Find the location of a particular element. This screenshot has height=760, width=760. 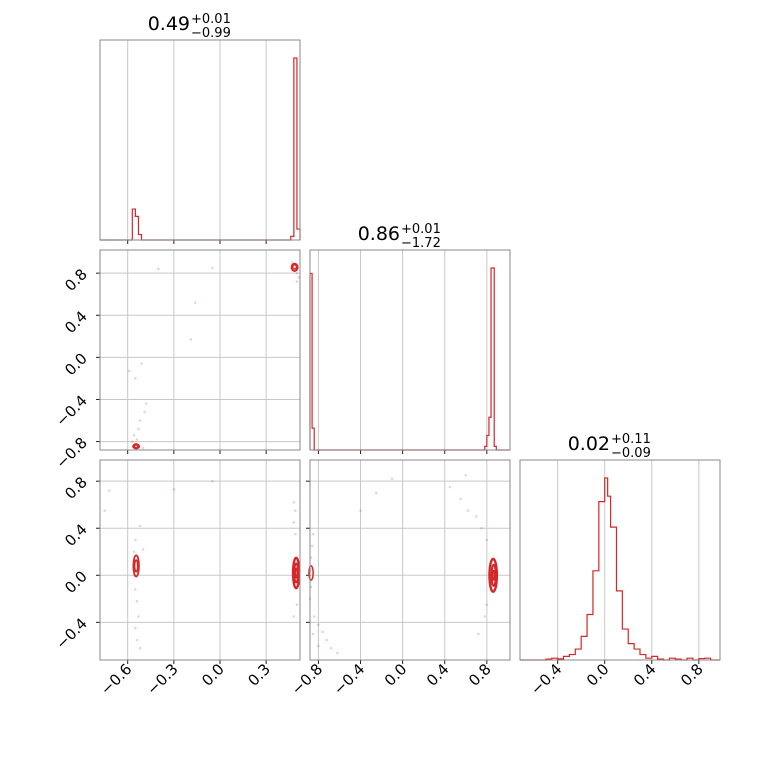

title-minus-0: −0.99 is located at coordinates (211, 33).